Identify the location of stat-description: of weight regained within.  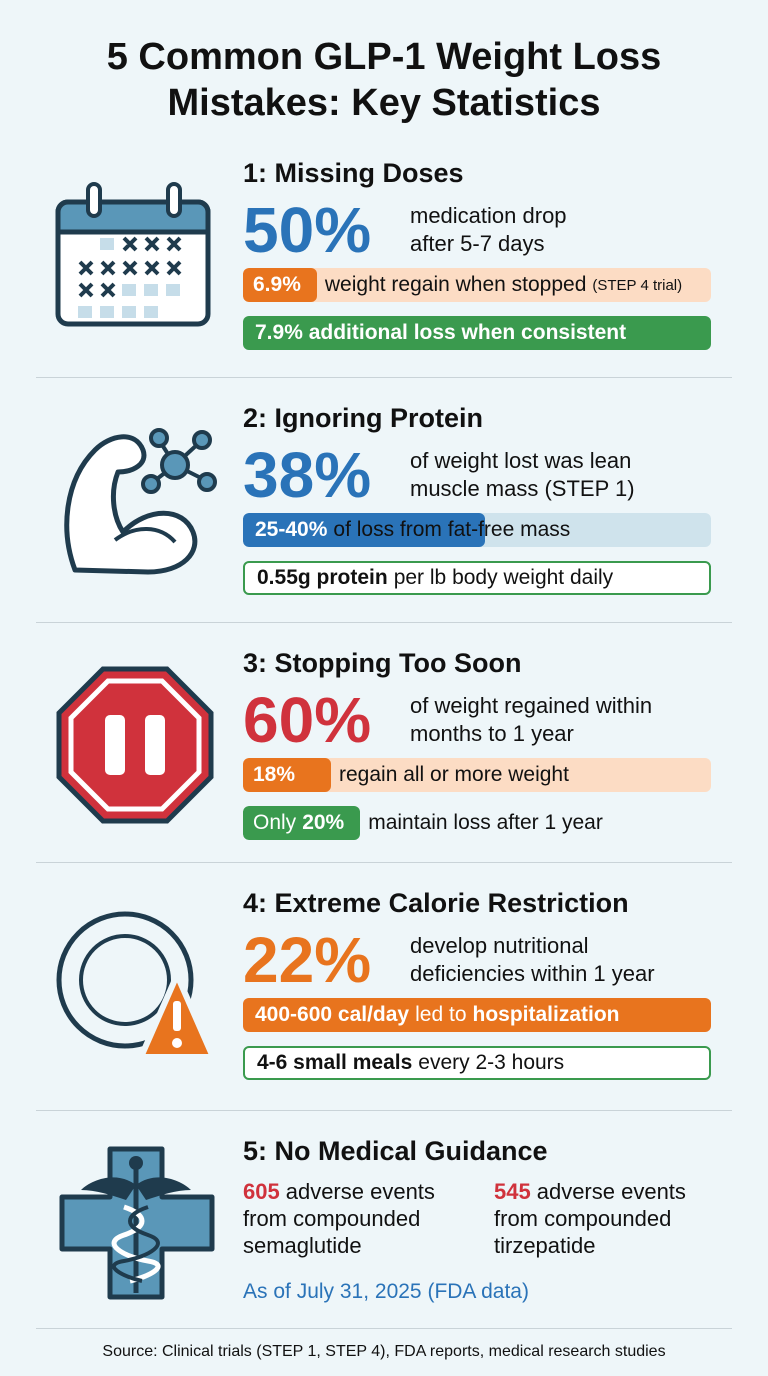
(531, 705).